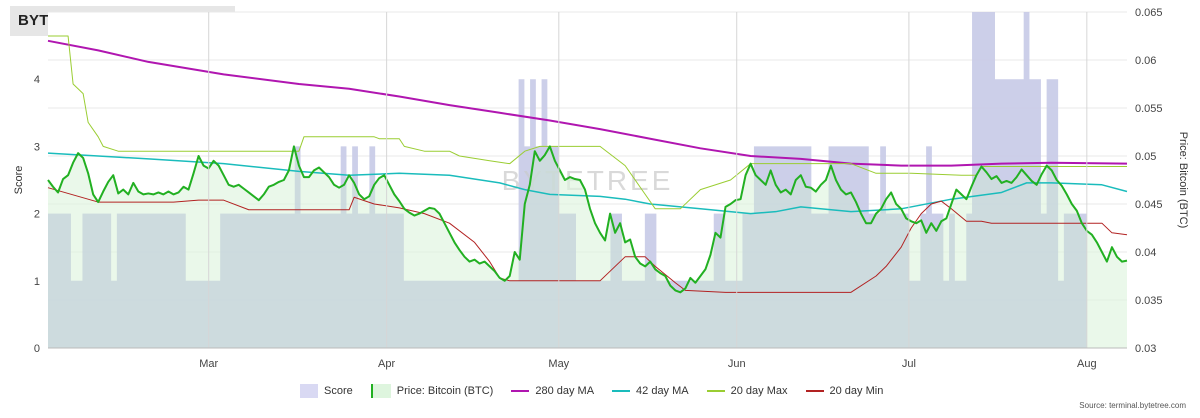 The height and width of the screenshot is (418, 1200). Describe the element at coordinates (1087, 364) in the screenshot. I see `x-tick-label: Aug` at that location.